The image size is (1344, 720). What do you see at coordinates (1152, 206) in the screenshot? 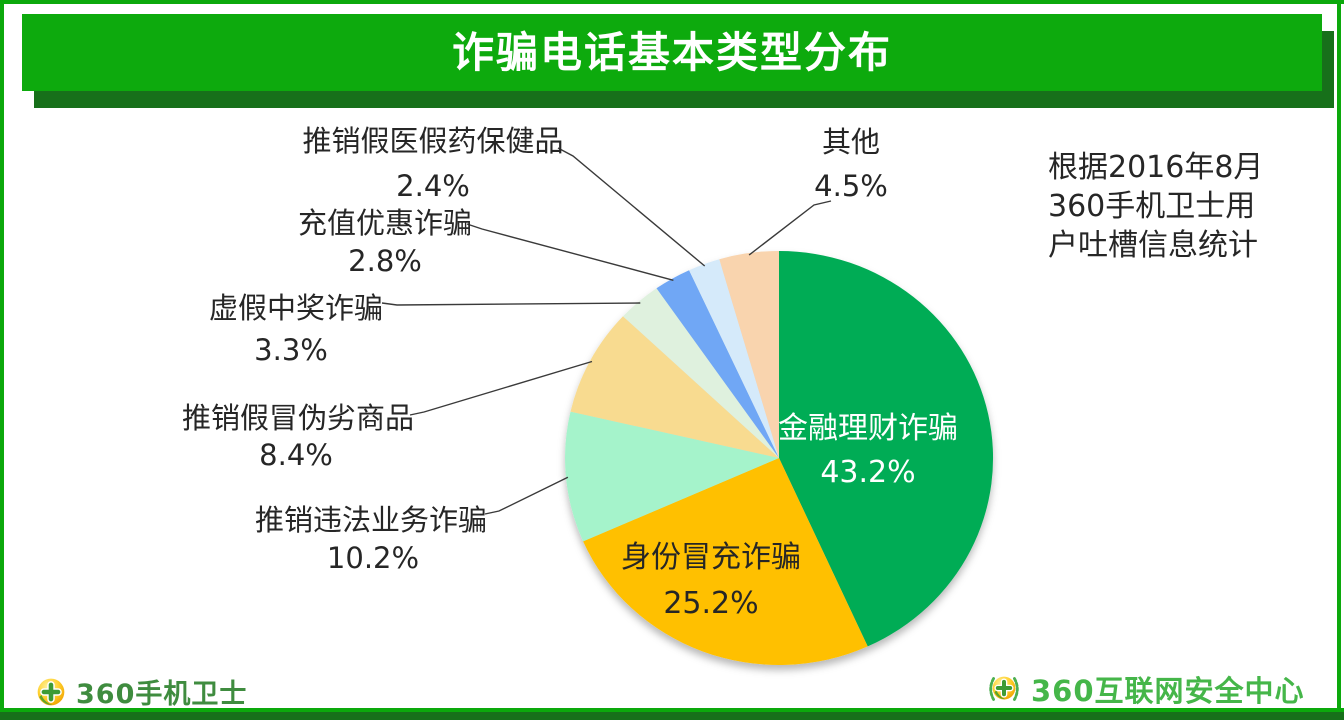
I see `source-note-line: 360手机卫士用` at bounding box center [1152, 206].